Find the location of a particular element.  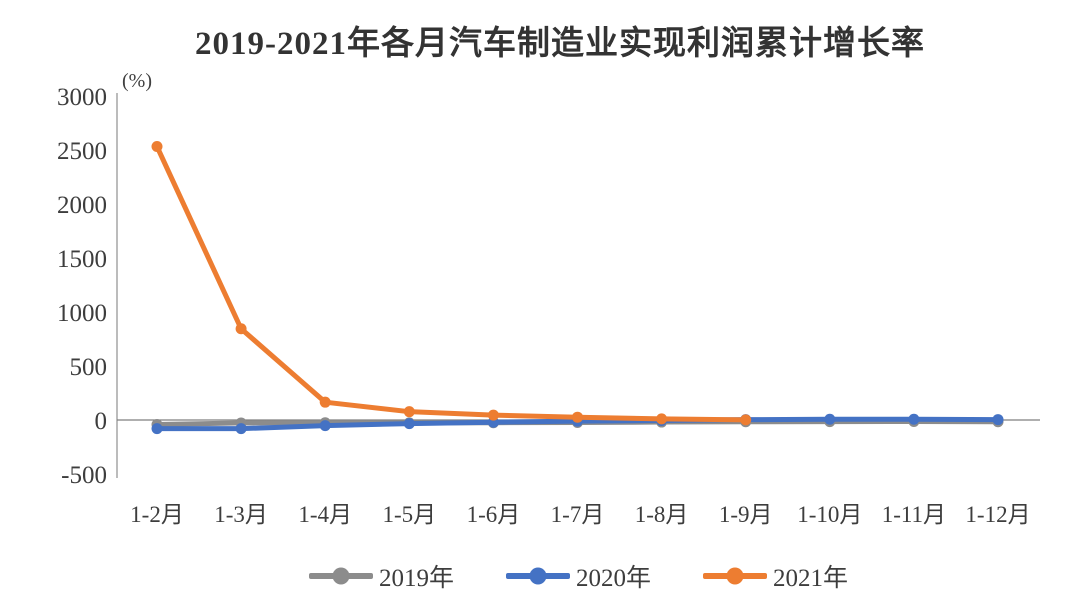

x-tick-label: 1-7月 is located at coordinates (578, 514).